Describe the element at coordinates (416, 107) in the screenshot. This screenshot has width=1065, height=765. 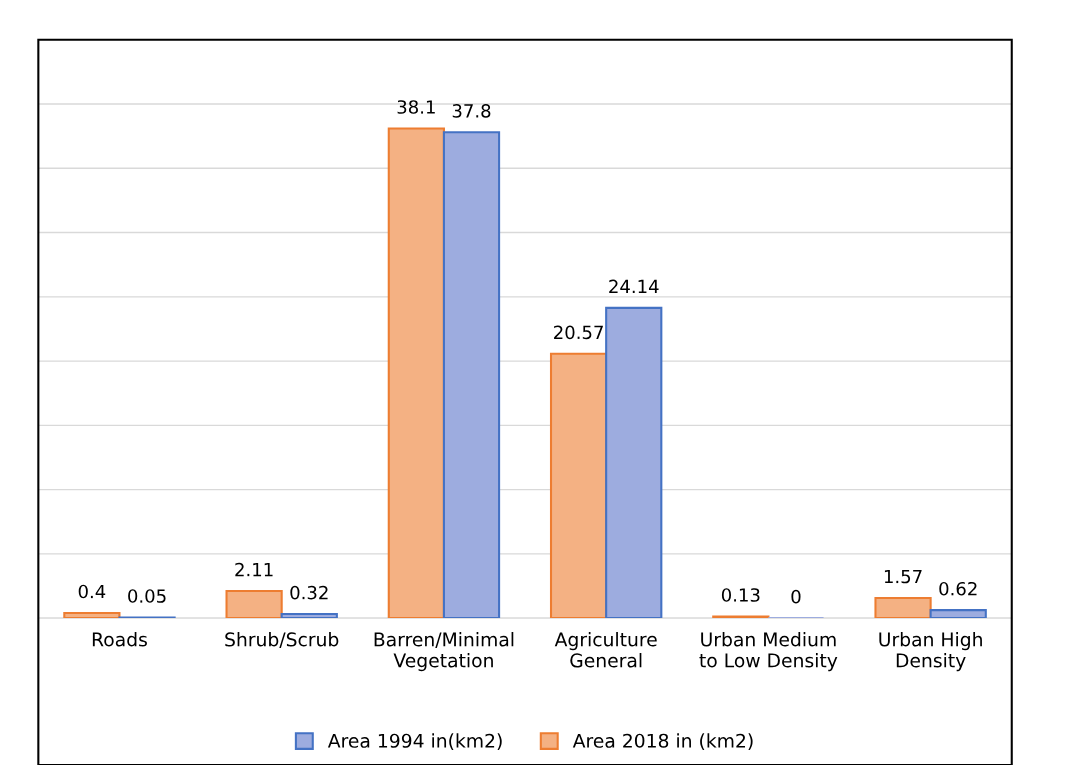
I see `data-label: 38.1` at that location.